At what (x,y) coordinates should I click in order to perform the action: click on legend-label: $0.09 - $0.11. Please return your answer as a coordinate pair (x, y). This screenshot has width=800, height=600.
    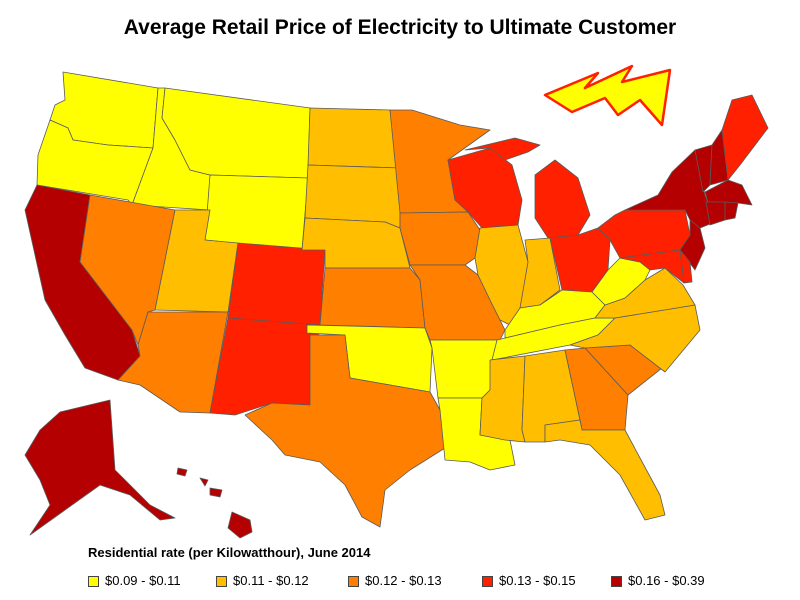
    Looking at the image, I should click on (143, 580).